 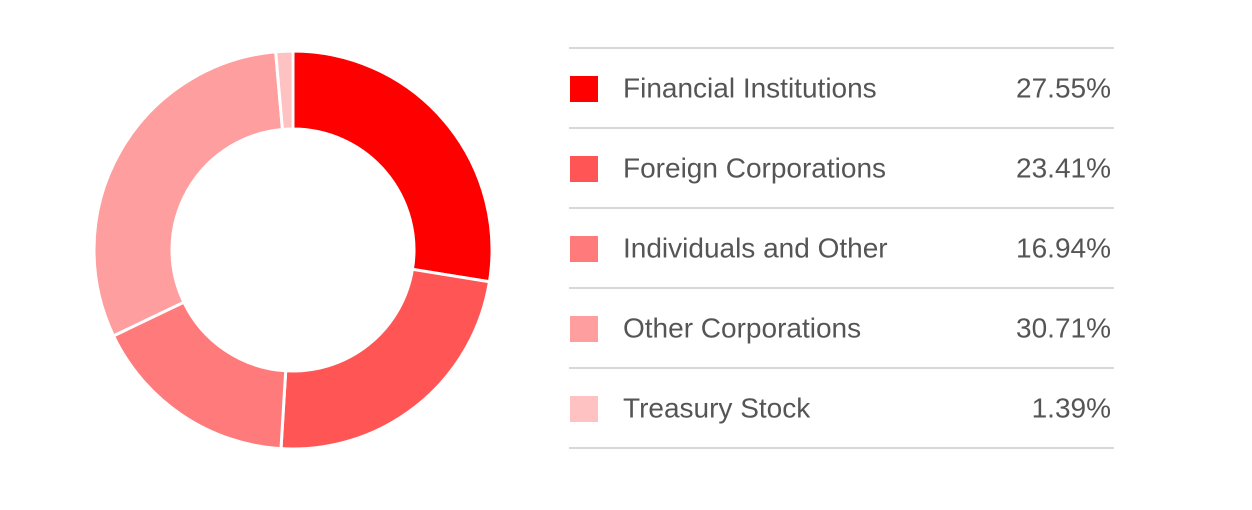 I want to click on value-label: 1.39%, so click(x=1071, y=407).